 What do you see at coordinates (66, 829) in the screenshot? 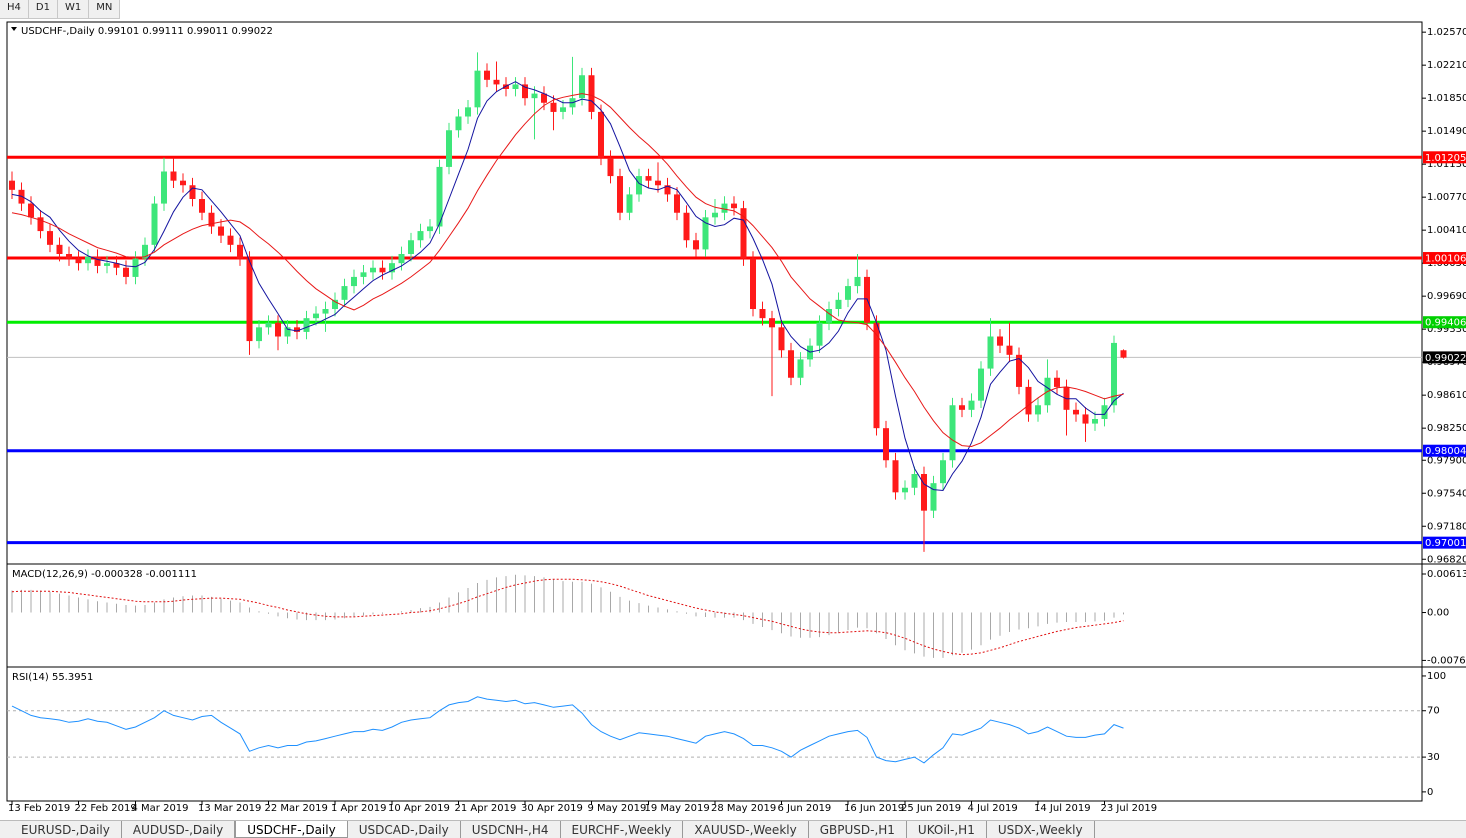
I see `symbol-tab: EURUSD-,Daily` at bounding box center [66, 829].